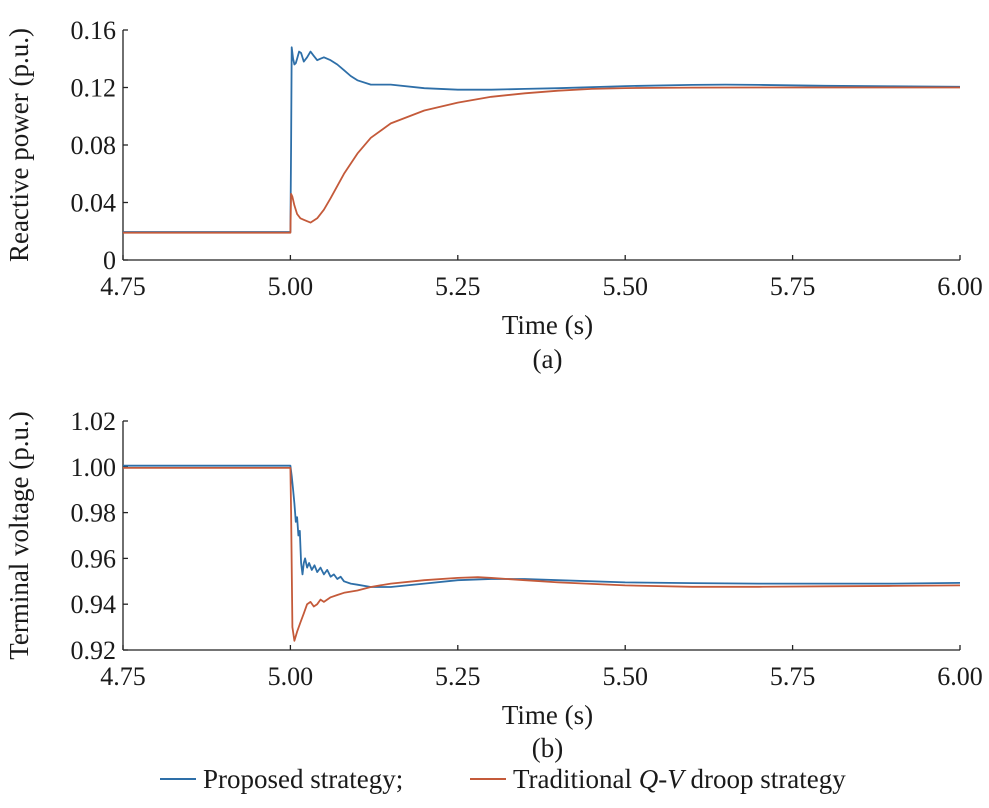 Image resolution: width=989 pixels, height=808 pixels. I want to click on y-tick-label: 0.04, so click(94, 203).